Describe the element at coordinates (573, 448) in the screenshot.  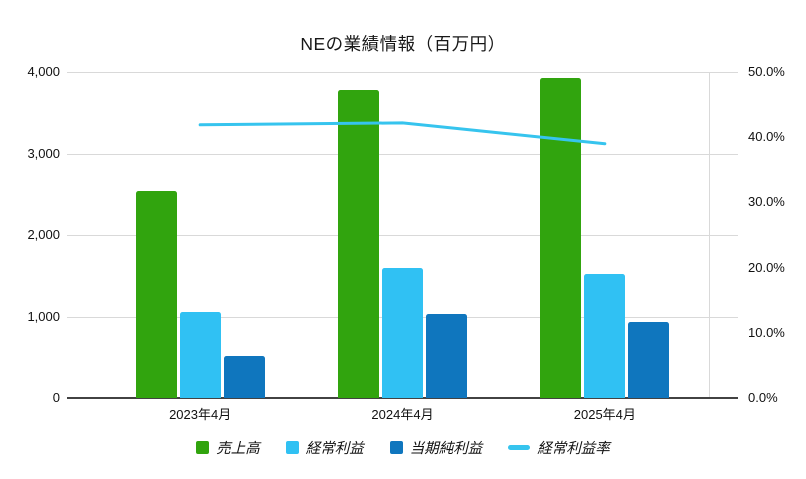
I see `legend-label: 経常利益率` at that location.